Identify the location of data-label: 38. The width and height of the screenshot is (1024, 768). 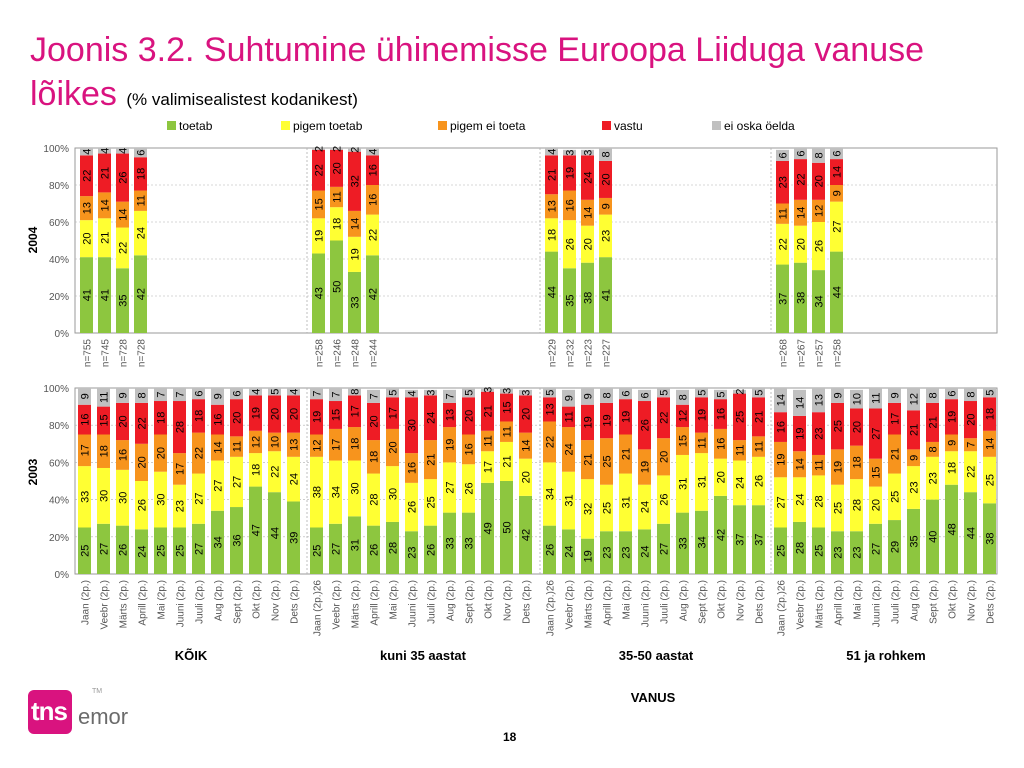
(802, 298).